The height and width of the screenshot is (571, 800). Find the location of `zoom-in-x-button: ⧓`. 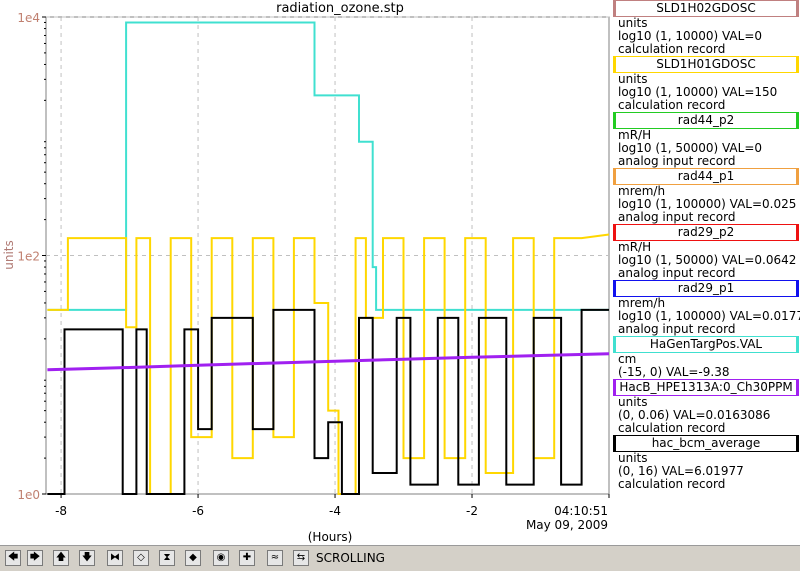

zoom-in-x-button: ⧓ is located at coordinates (115, 558).